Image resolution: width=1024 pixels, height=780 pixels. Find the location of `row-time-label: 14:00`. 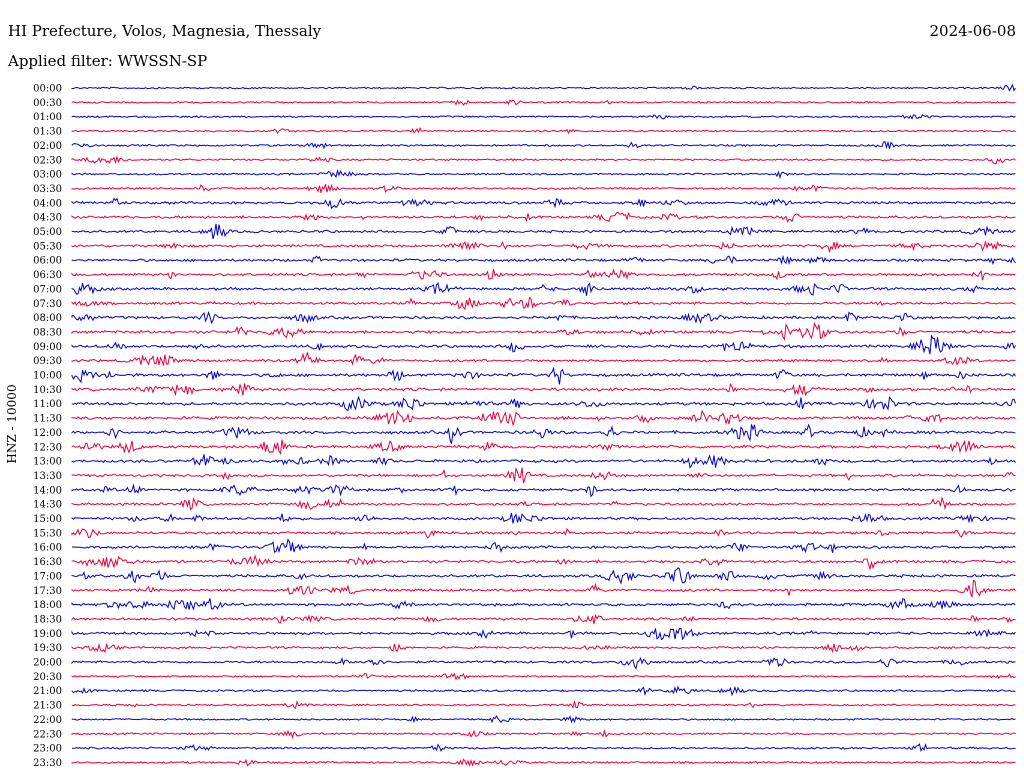

row-time-label: 14:00 is located at coordinates (47, 490).